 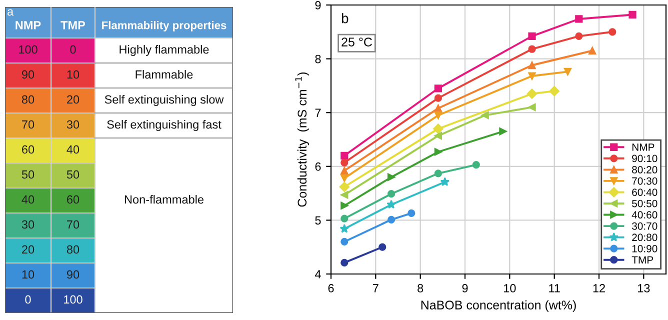 I want to click on y-tick-label: 40, so click(x=28, y=199).